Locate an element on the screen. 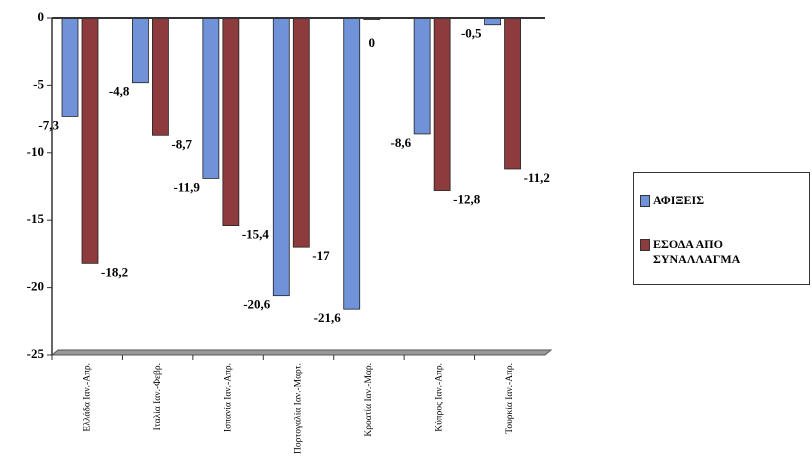 The image size is (812, 461). value-label: -8,6 is located at coordinates (401, 142).